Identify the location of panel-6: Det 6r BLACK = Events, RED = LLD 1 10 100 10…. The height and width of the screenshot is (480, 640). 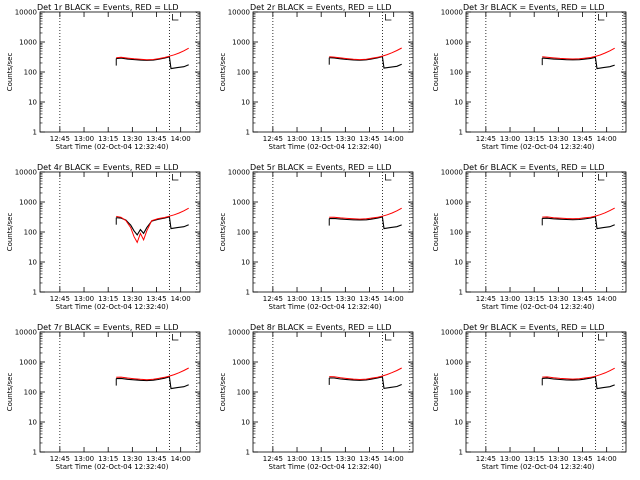
(529, 237).